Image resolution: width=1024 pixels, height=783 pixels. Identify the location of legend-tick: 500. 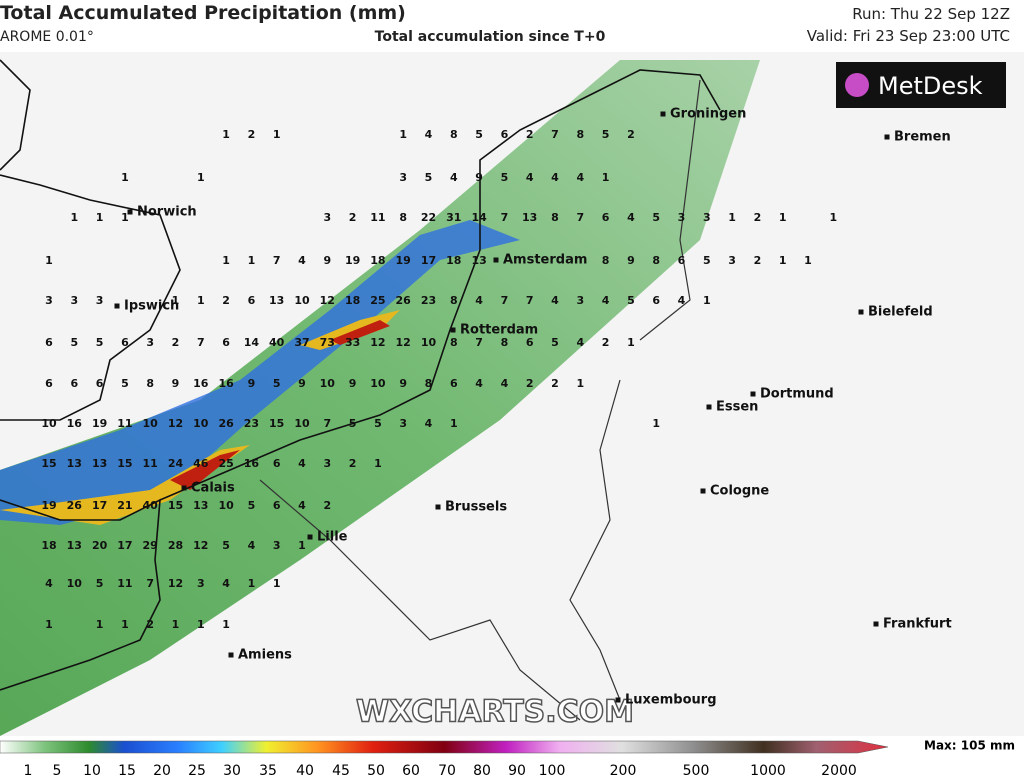
(696, 771).